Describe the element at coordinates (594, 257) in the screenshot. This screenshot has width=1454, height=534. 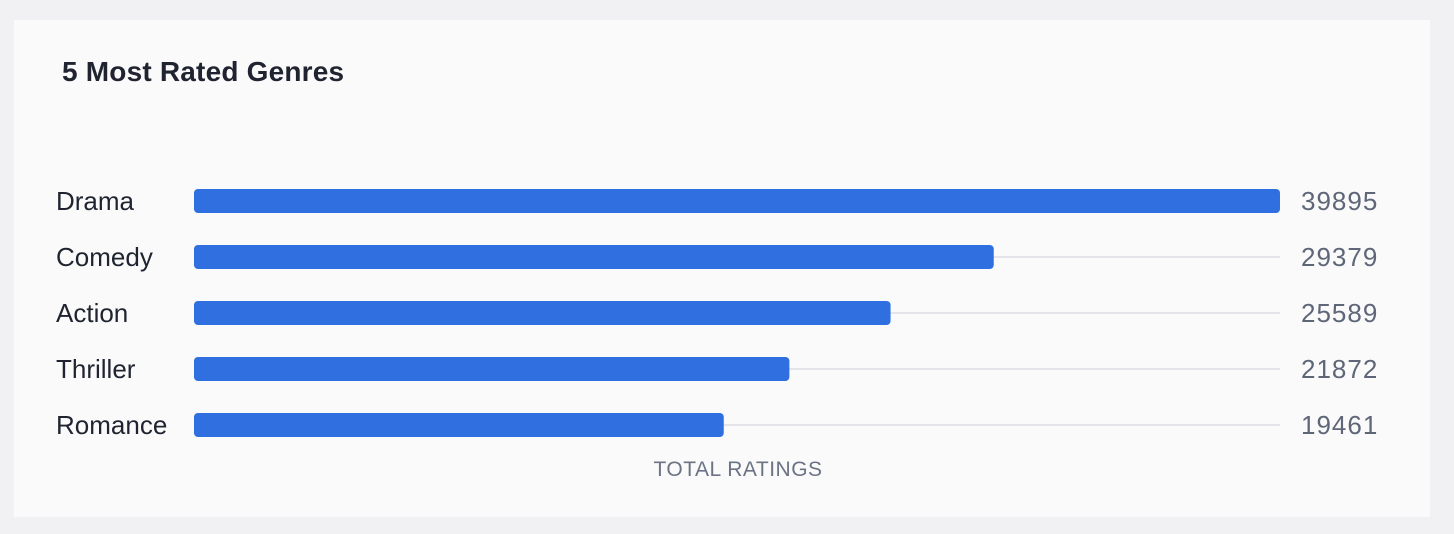
I see `bar-comedy` at that location.